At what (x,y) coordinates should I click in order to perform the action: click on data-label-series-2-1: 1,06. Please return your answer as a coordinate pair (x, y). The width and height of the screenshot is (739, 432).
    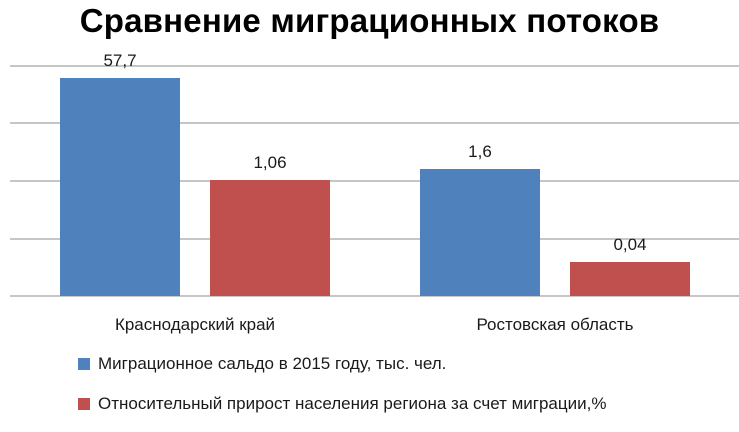
    Looking at the image, I should click on (269, 162).